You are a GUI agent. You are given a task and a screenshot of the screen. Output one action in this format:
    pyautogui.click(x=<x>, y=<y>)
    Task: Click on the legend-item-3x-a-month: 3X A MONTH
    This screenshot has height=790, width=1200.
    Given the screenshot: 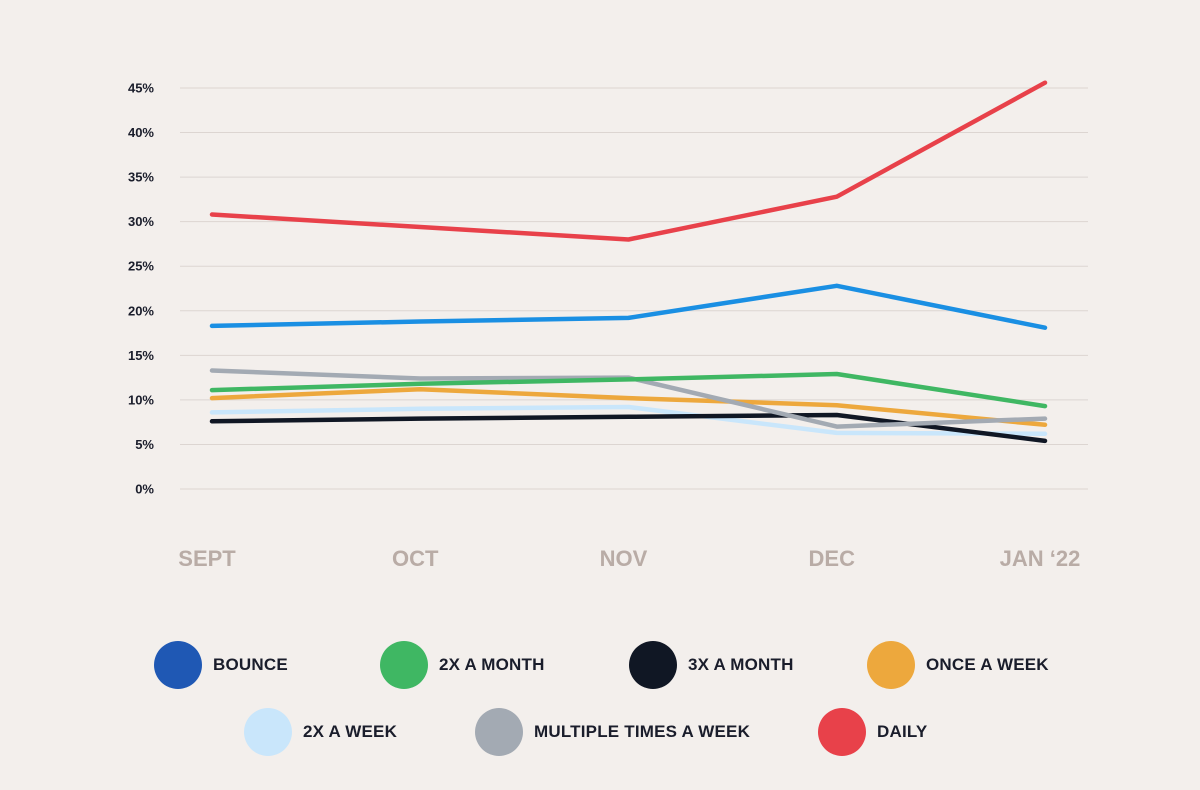 What is the action you would take?
    pyautogui.click(x=711, y=665)
    